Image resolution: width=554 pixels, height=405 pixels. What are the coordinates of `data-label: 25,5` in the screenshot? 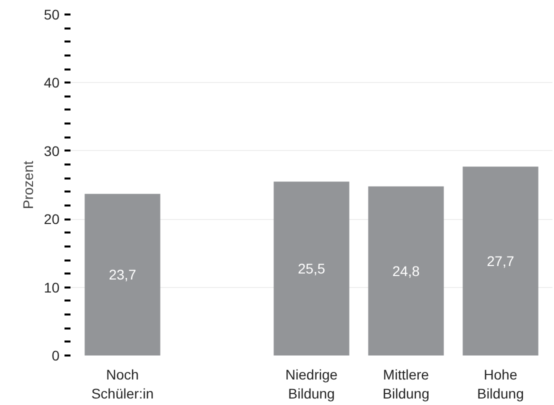 It's located at (312, 268).